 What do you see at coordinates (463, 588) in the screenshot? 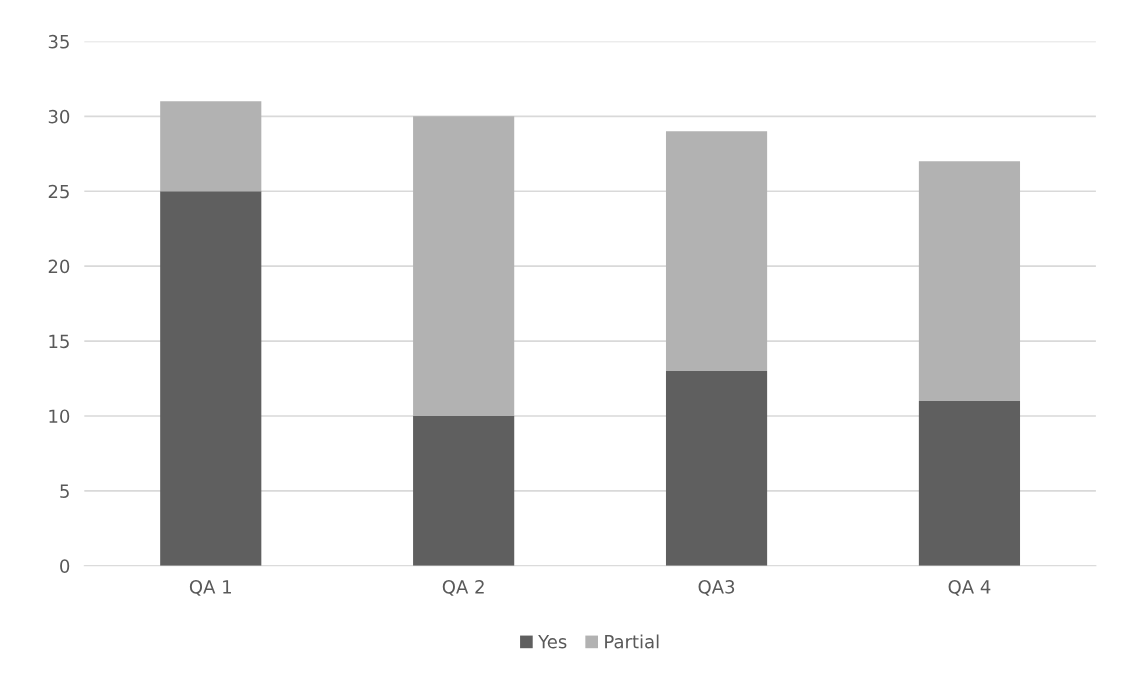
I see `x-tick-label: QA 2` at bounding box center [463, 588].